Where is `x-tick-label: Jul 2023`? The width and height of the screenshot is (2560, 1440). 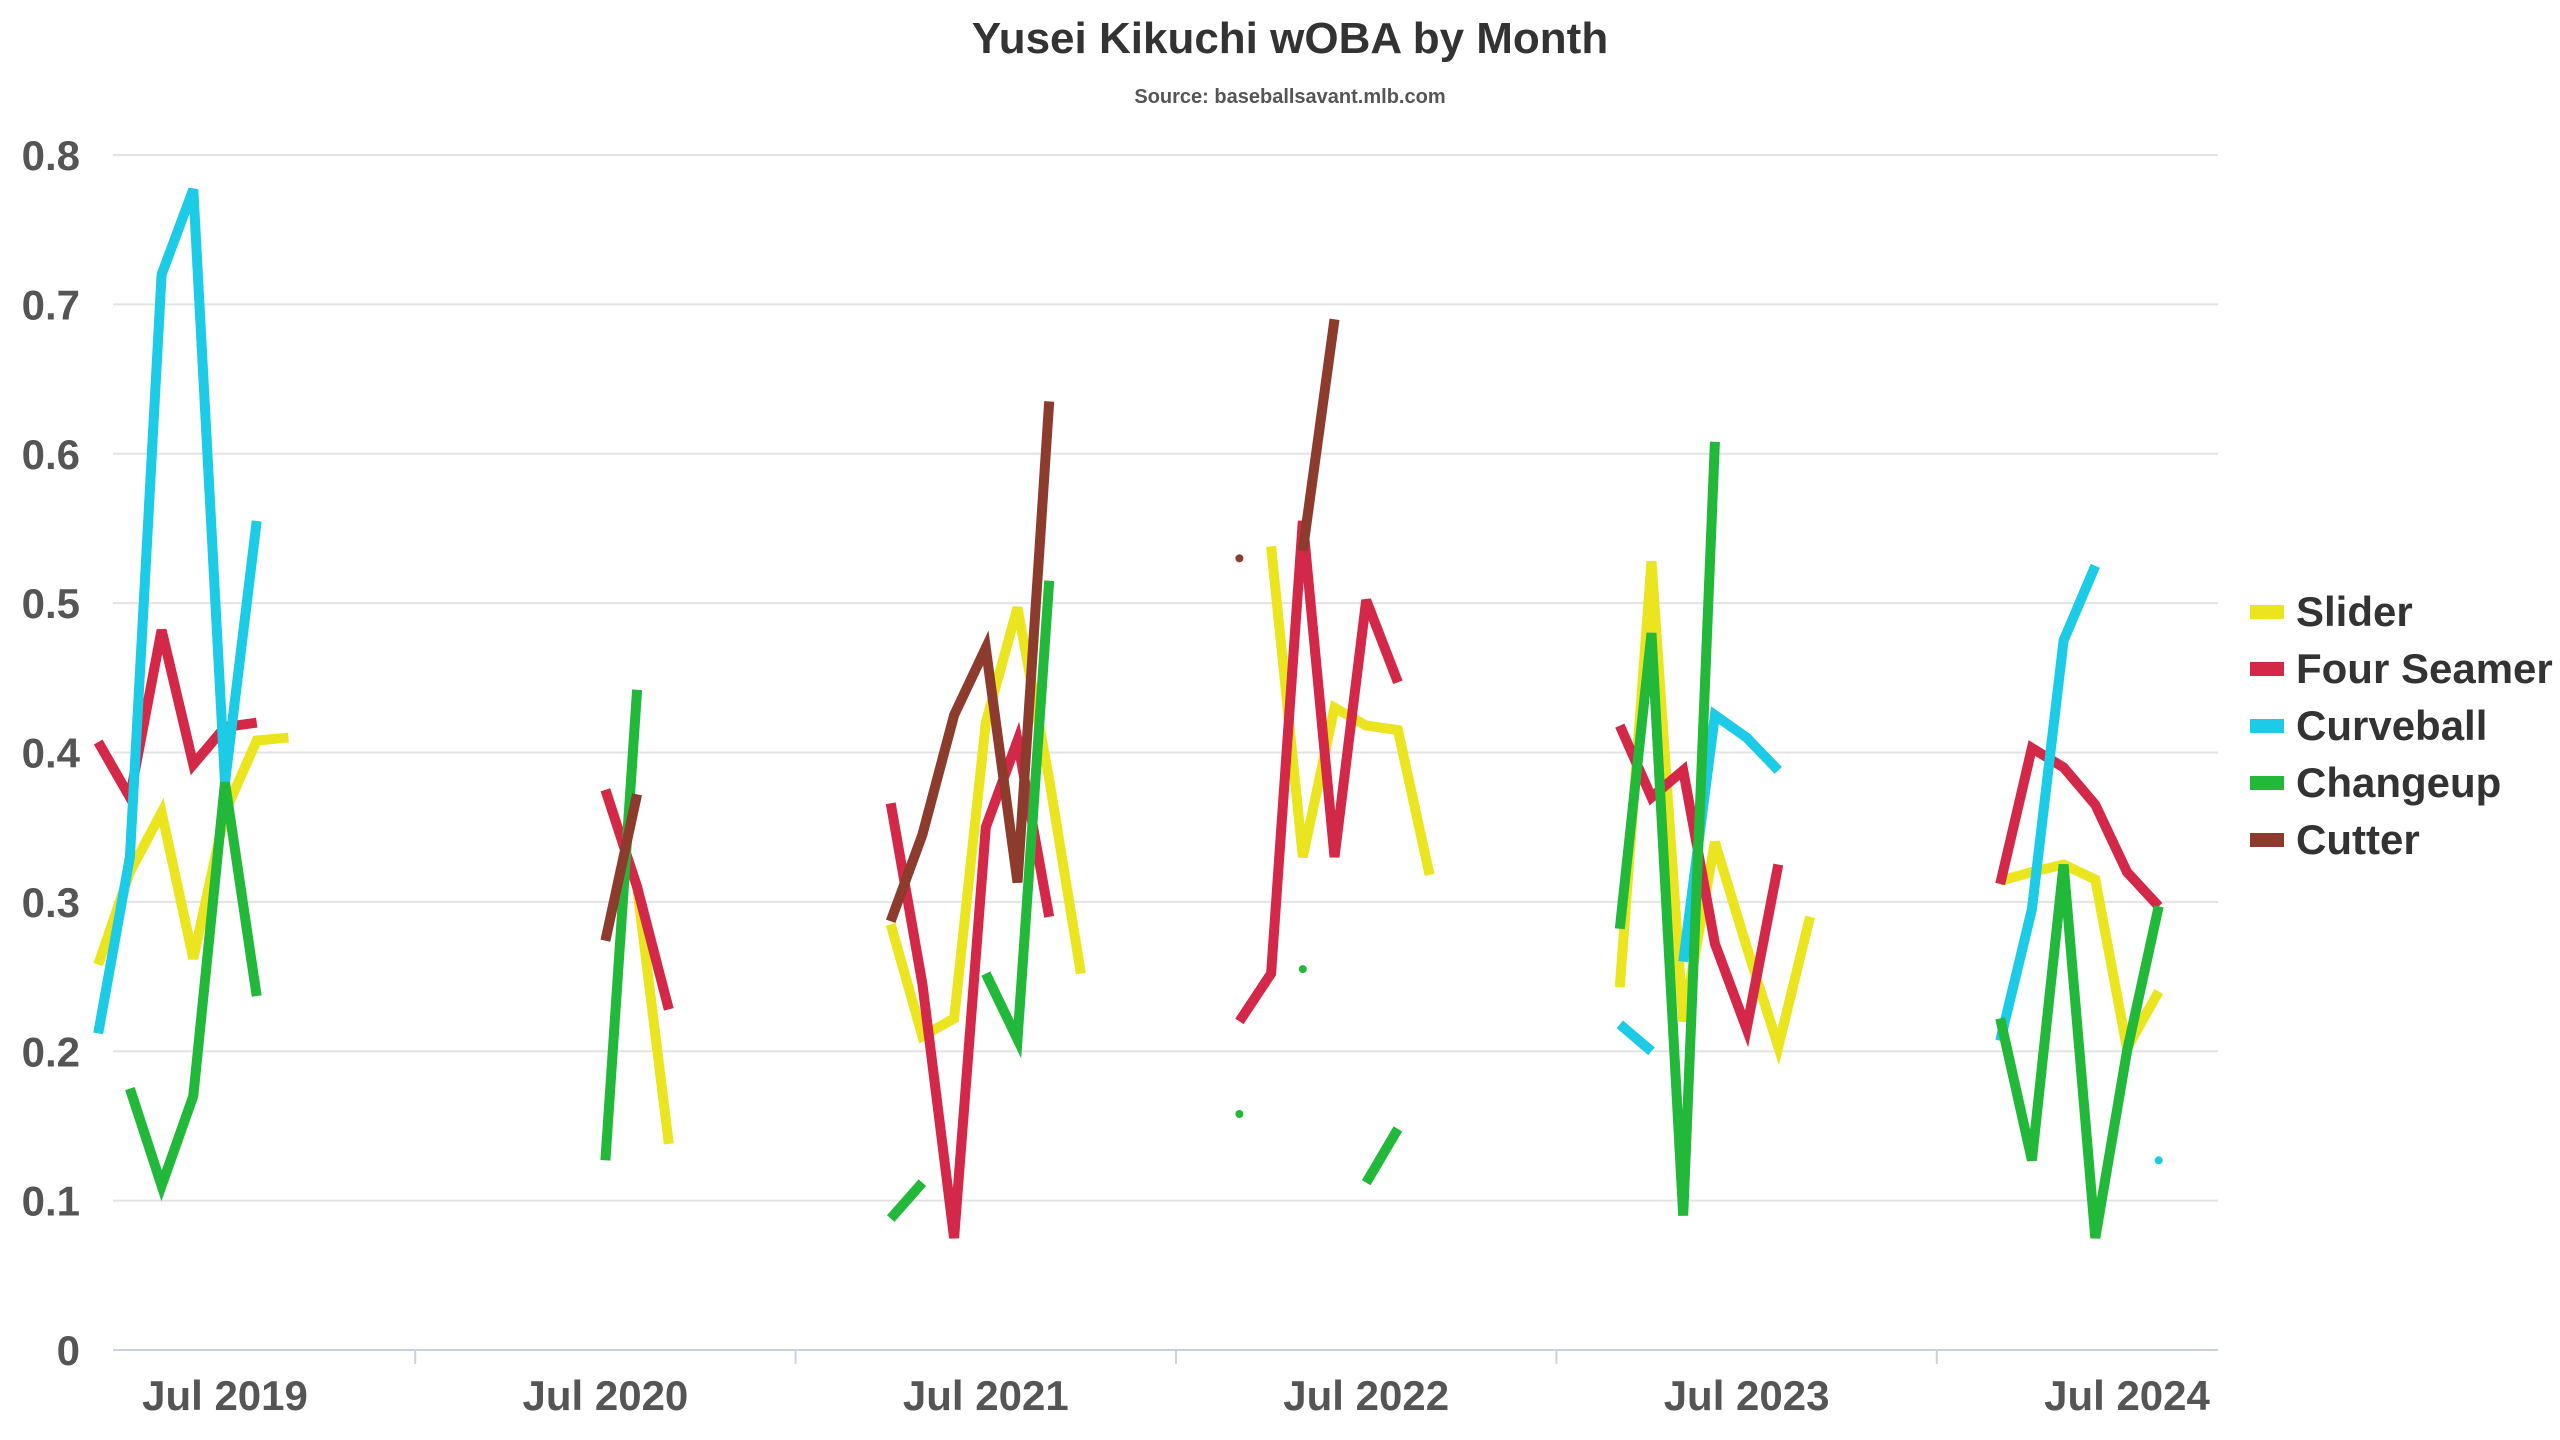
x-tick-label: Jul 2023 is located at coordinates (1747, 1395).